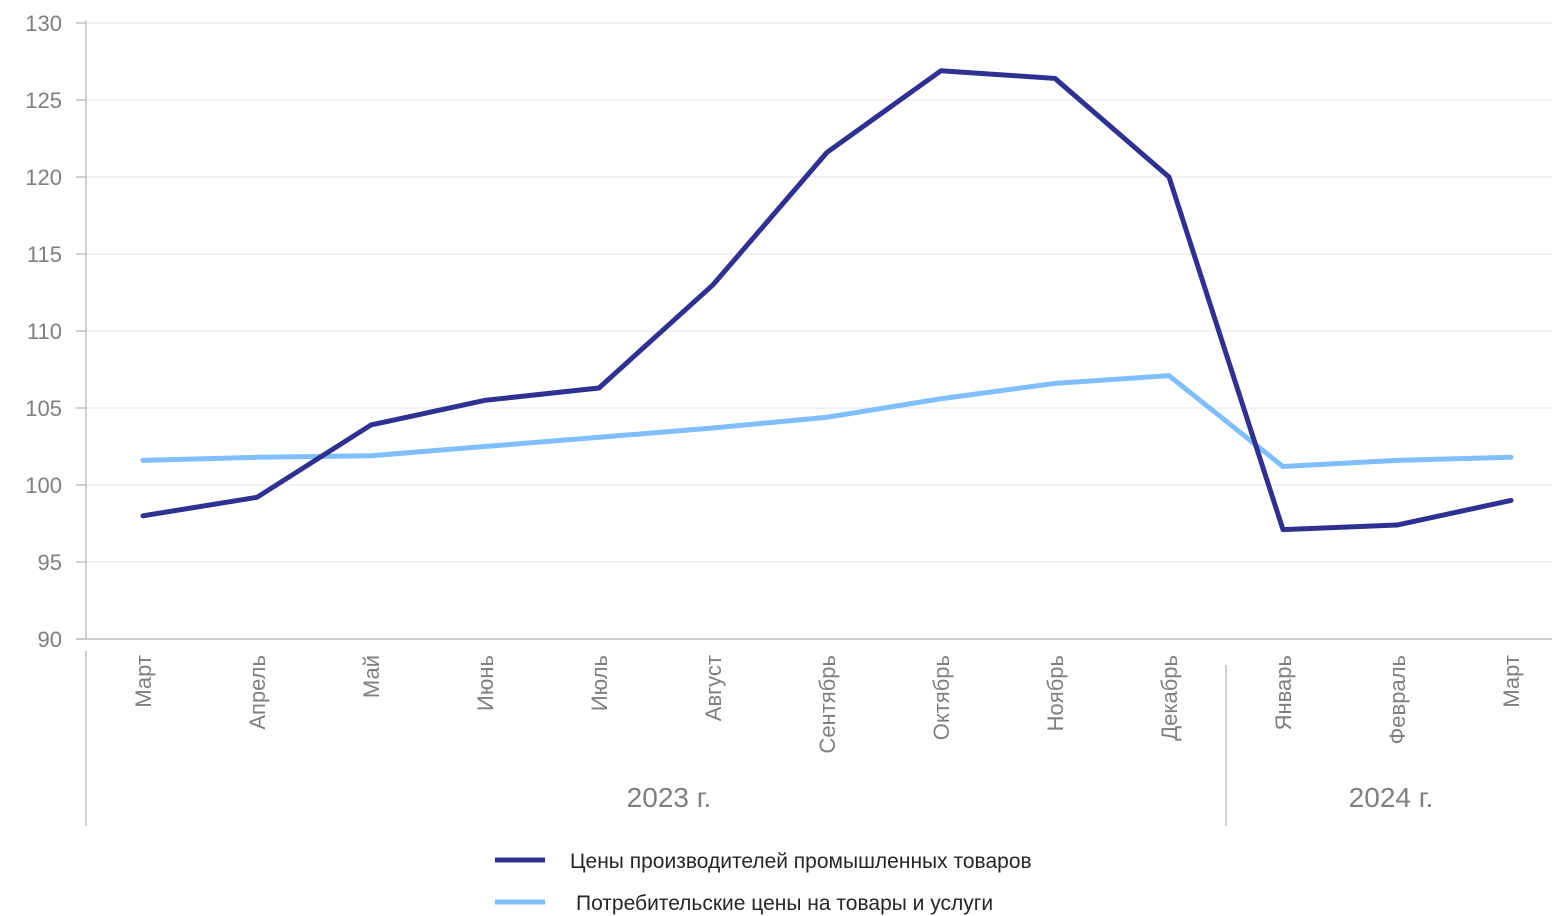 This screenshot has height=916, width=1556. Describe the element at coordinates (485, 683) in the screenshot. I see `x-tick-label: Июнь` at that location.